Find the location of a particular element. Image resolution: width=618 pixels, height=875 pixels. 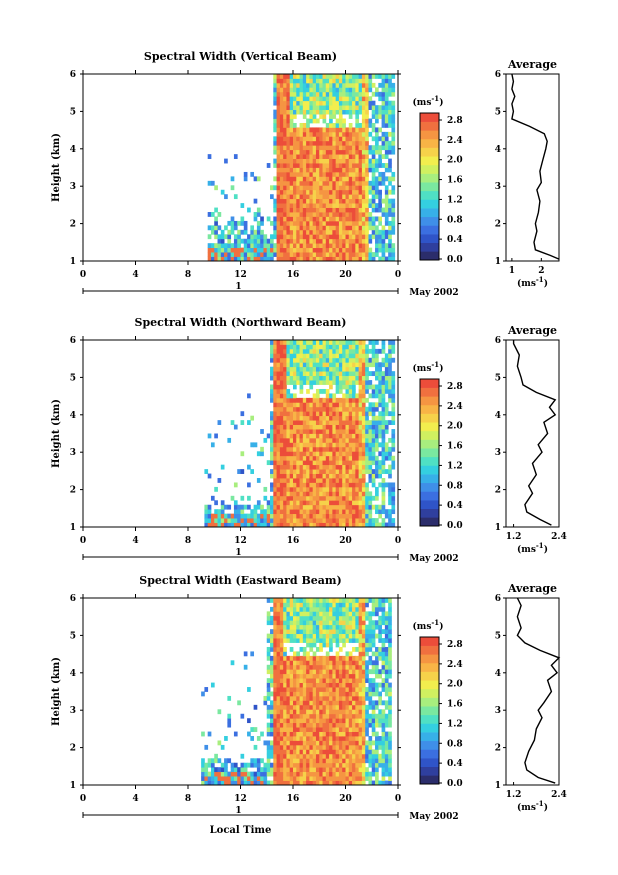

x-tick-label: 8 is located at coordinates (188, 541).